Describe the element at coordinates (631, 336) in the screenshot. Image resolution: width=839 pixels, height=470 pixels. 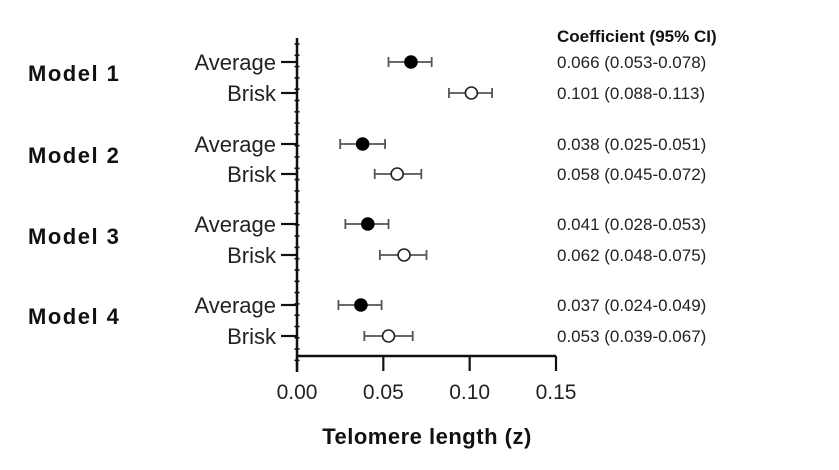
I see `coefficient-text: 0.053 (0.039-0.067)` at that location.